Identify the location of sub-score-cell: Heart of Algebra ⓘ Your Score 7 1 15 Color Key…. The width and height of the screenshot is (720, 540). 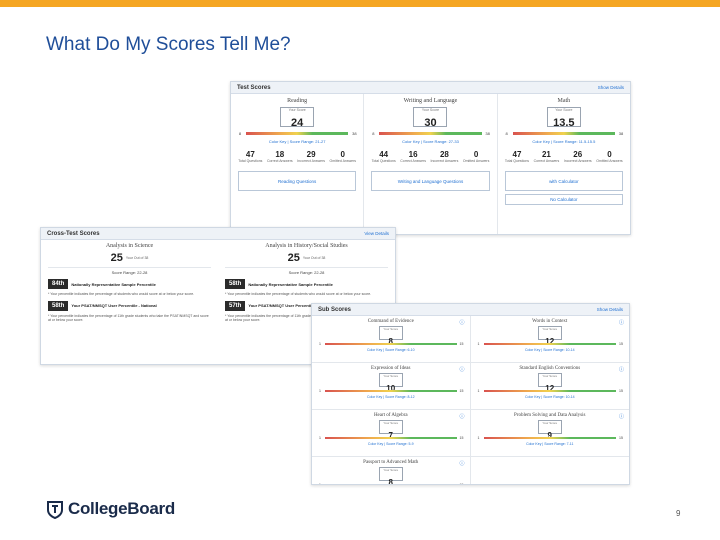
(391, 433).